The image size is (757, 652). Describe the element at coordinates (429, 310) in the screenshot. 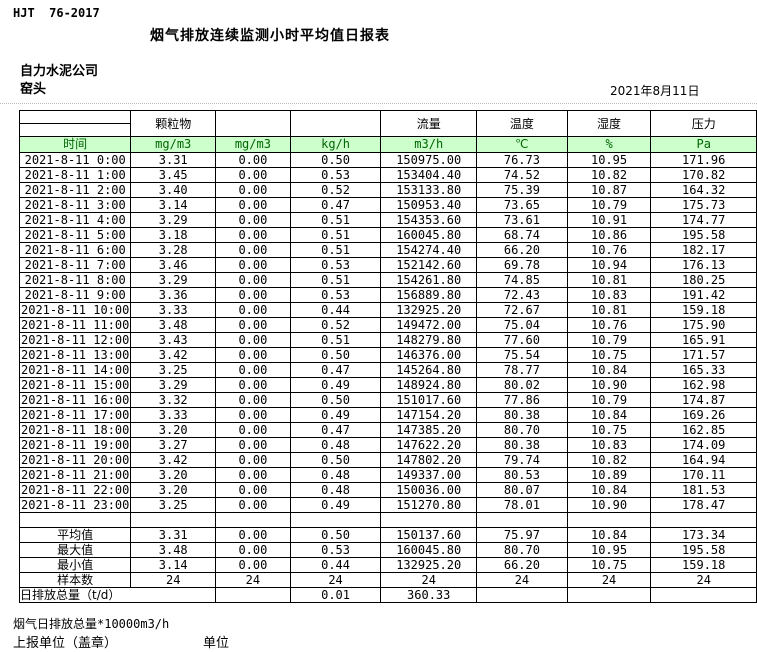

I see `value-cell: 132925.20` at that location.